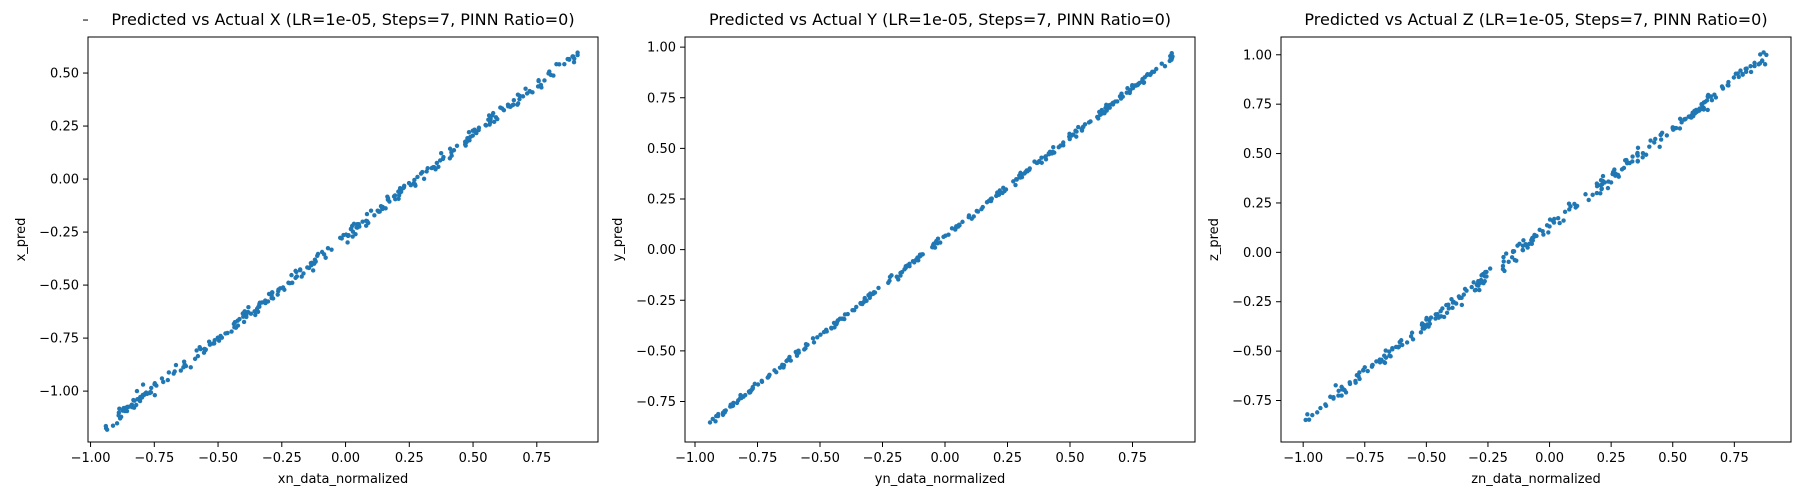 The image size is (1800, 504). I want to click on x-tick-label: 0.00, so click(1549, 458).